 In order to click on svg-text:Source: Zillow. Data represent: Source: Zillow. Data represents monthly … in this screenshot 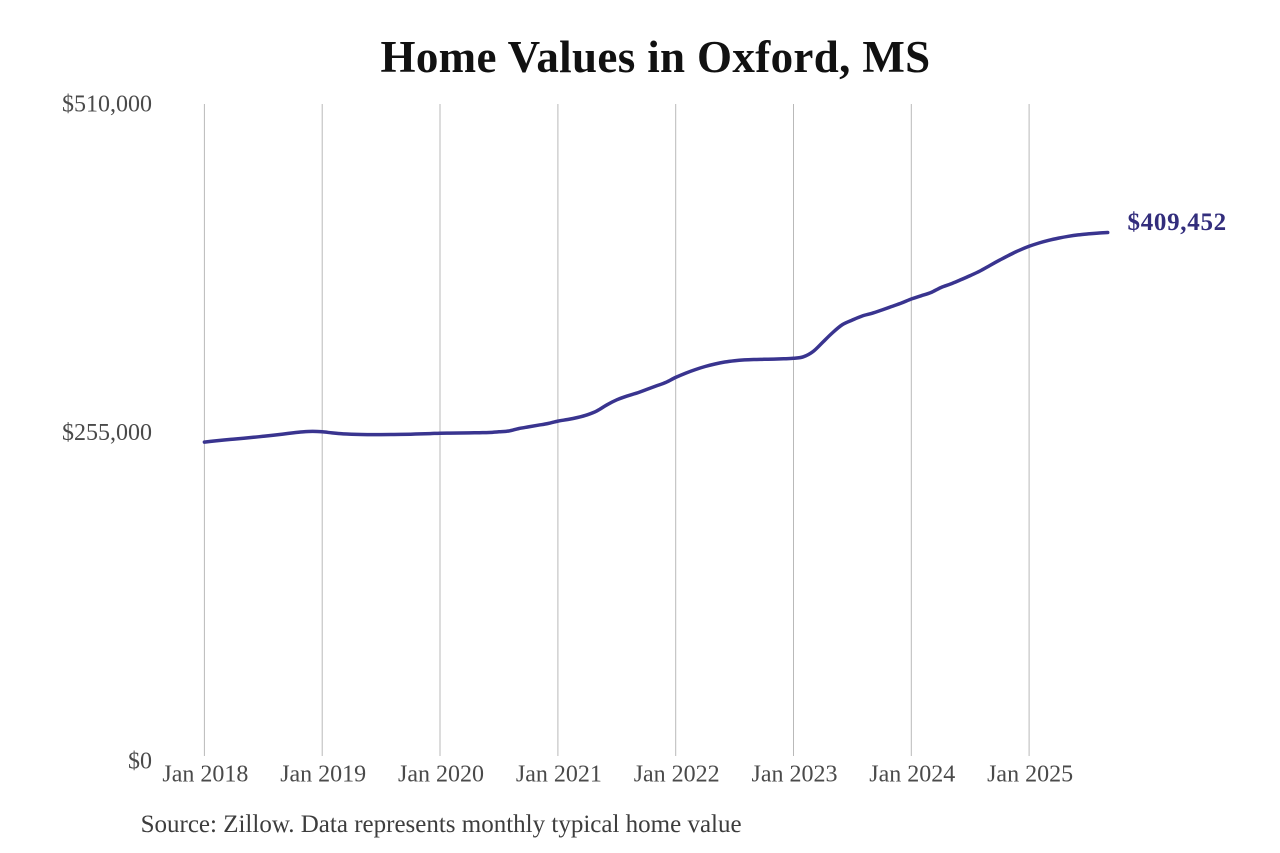, I will do `click(441, 824)`.